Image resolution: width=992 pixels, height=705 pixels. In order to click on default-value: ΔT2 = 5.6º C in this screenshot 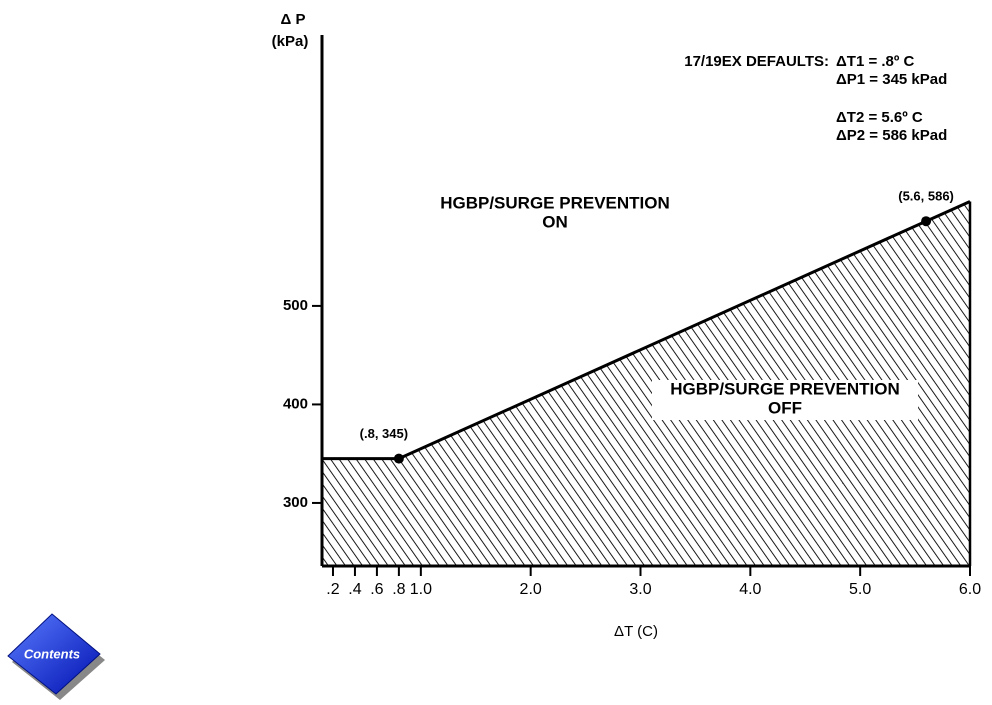, I will do `click(879, 117)`.